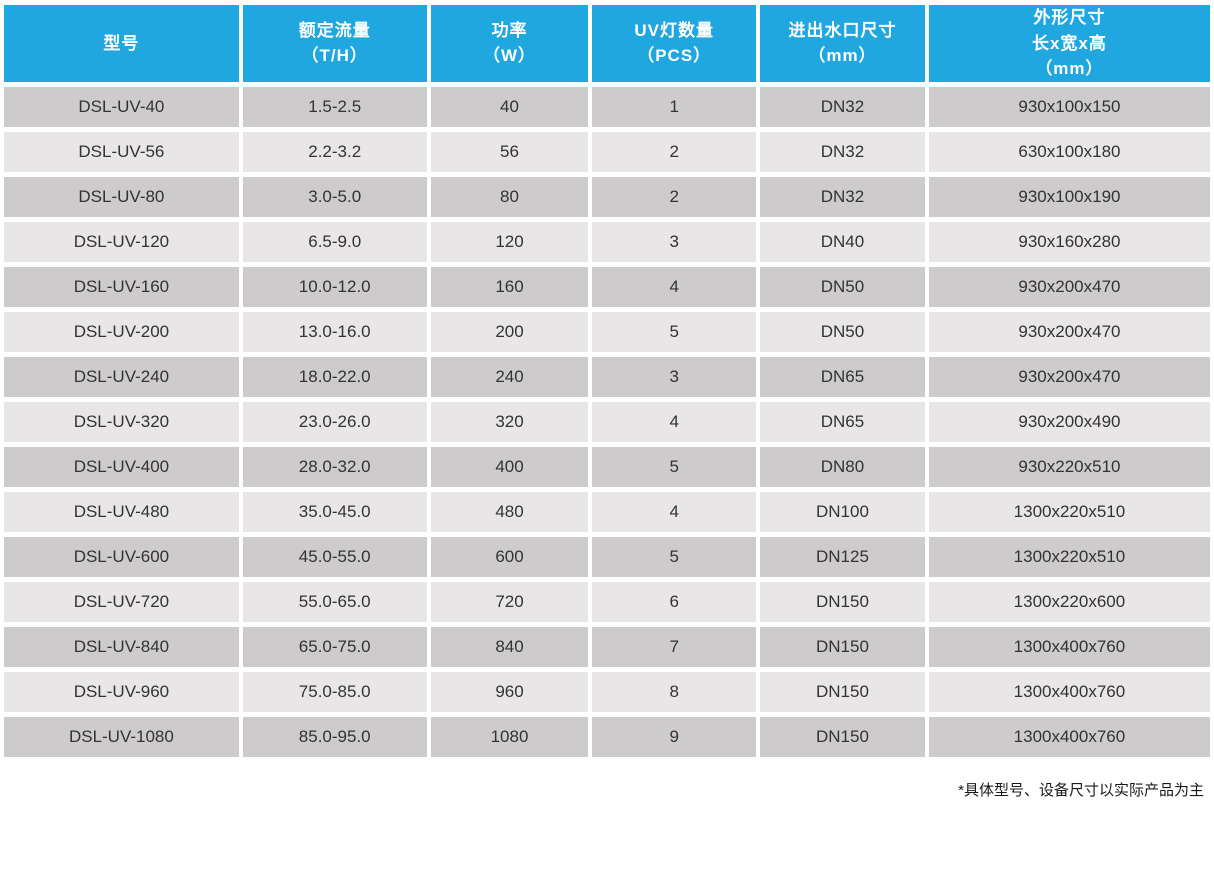 Image resolution: width=1214 pixels, height=877 pixels. I want to click on cell-power: 840, so click(509, 646).